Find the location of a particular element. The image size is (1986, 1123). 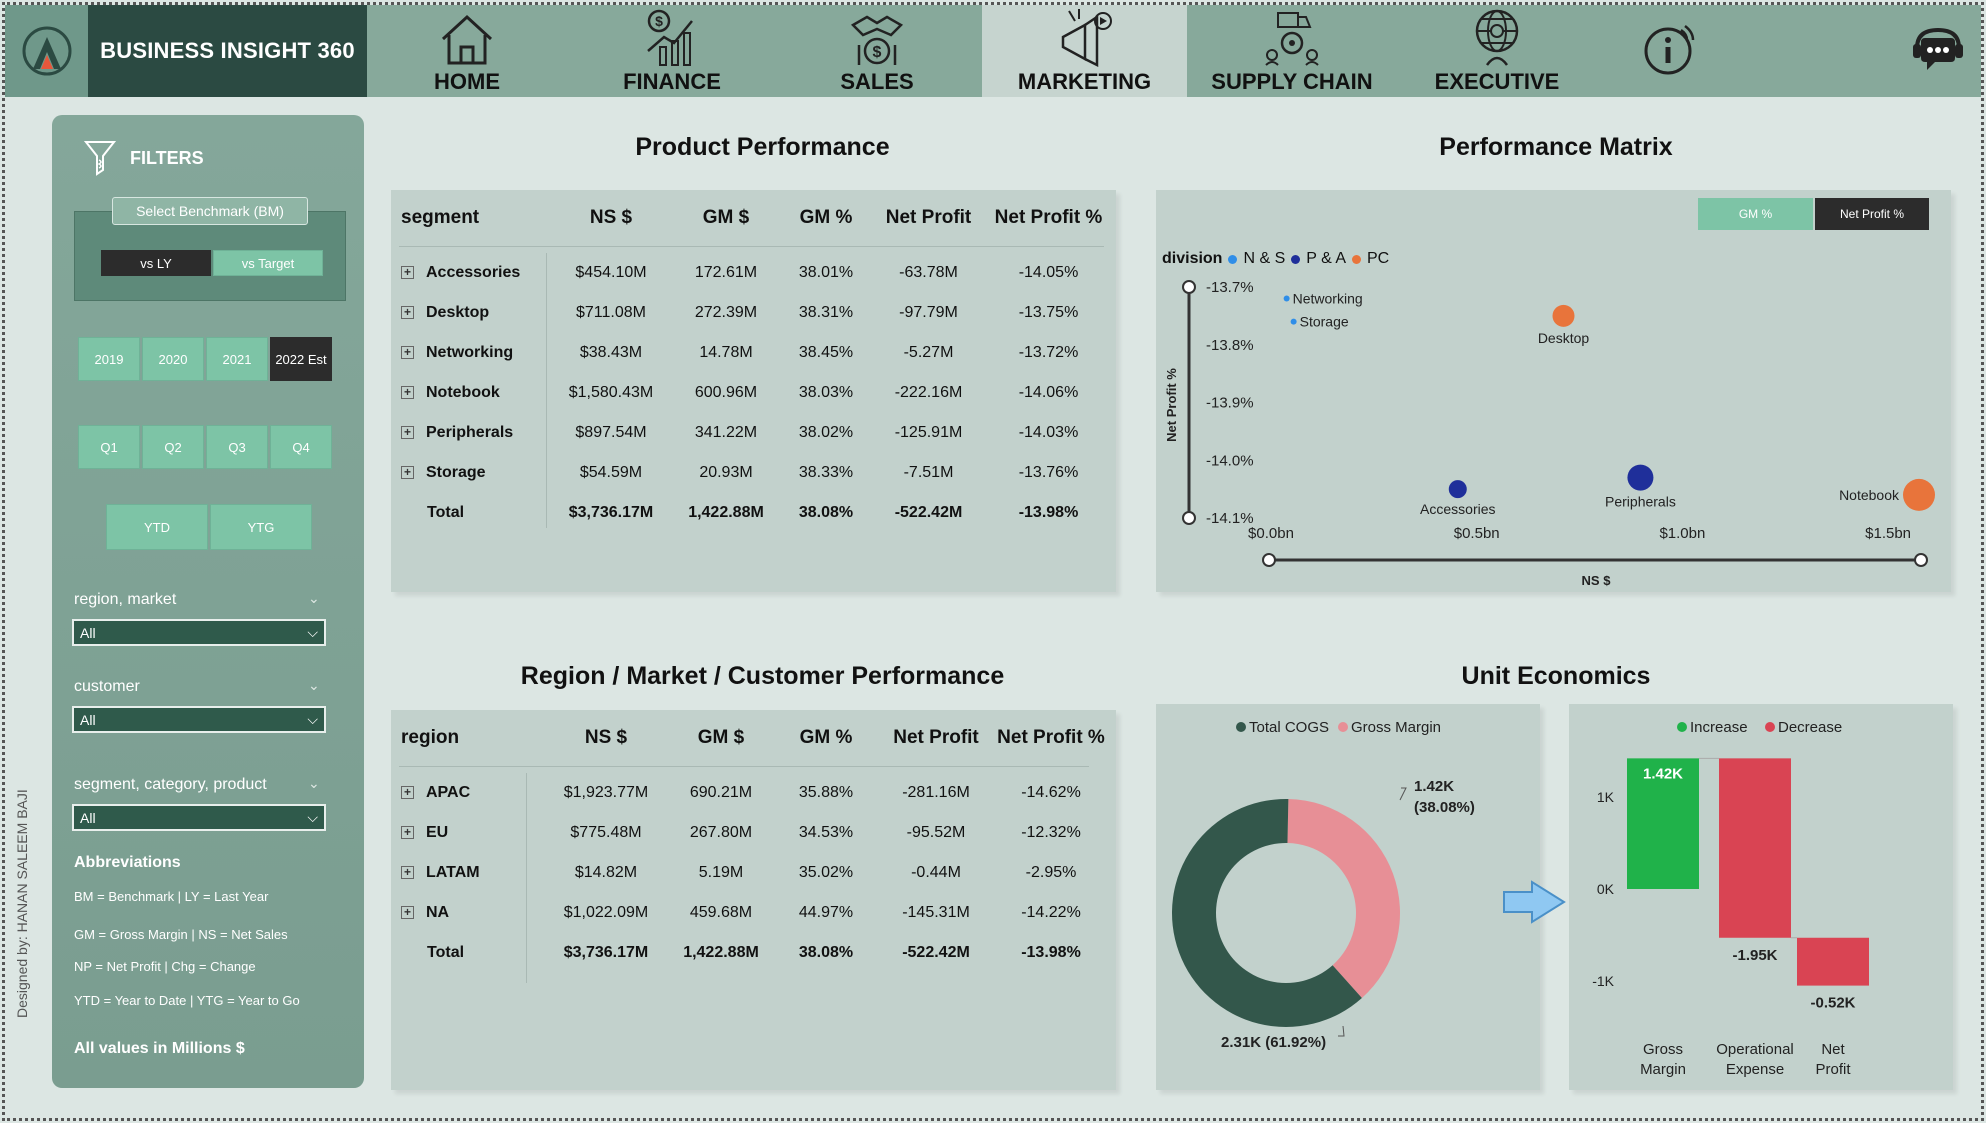

row-label-text: Accessories is located at coordinates (473, 272).